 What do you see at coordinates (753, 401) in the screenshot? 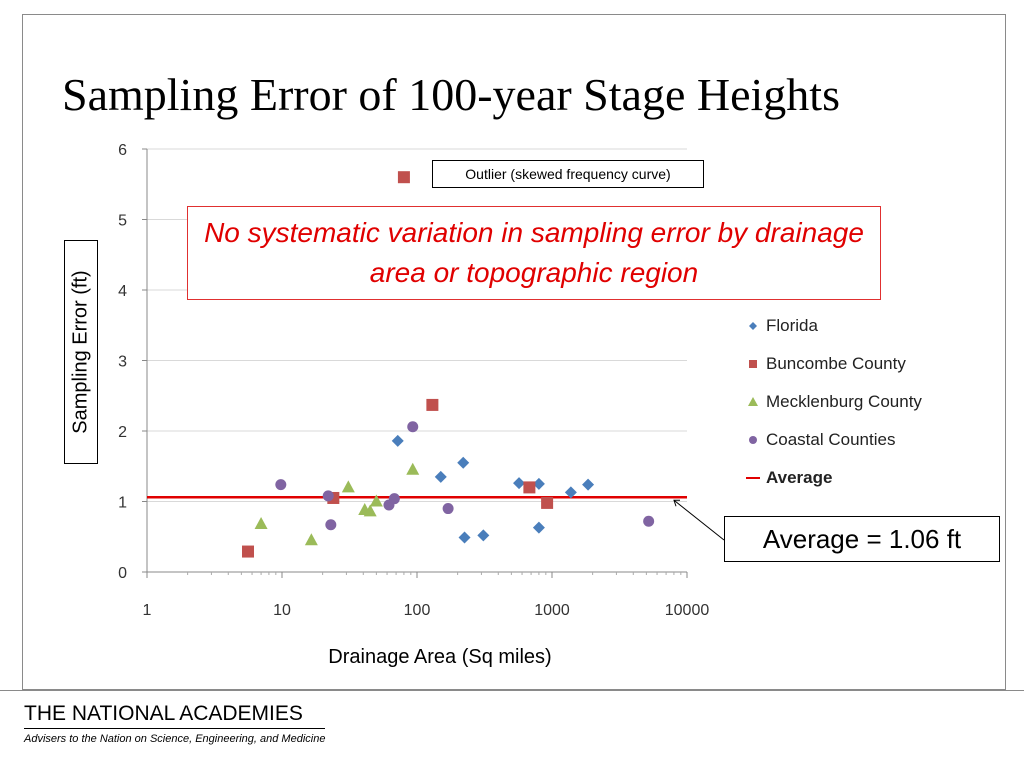
I see `legend-marker-triangle` at bounding box center [753, 401].